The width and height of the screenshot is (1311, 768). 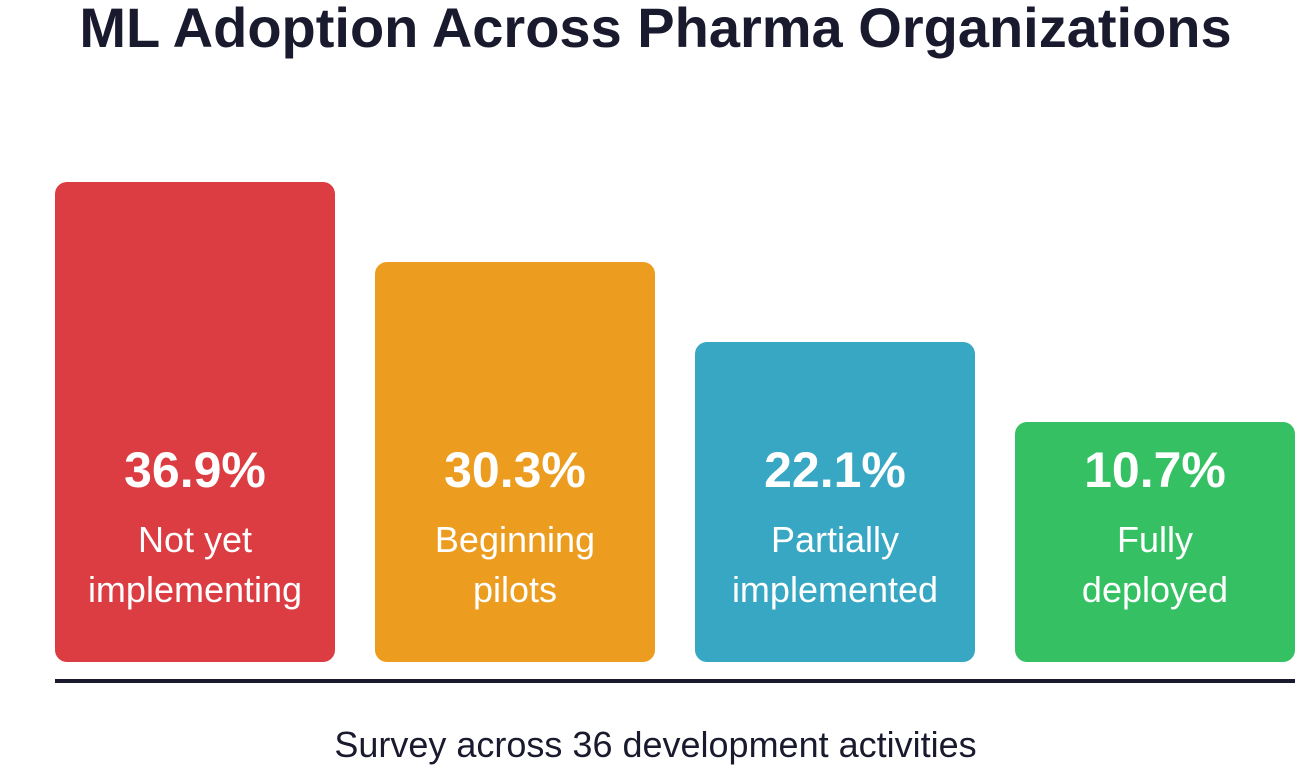 What do you see at coordinates (835, 564) in the screenshot?
I see `bar-category-label: Partially implemented` at bounding box center [835, 564].